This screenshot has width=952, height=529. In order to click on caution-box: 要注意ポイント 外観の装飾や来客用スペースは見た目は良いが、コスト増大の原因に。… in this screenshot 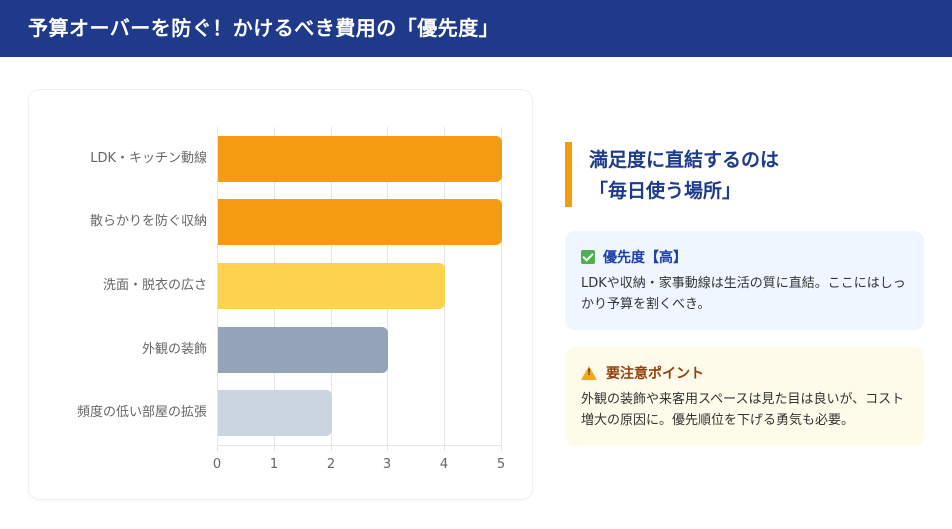, I will do `click(744, 396)`.